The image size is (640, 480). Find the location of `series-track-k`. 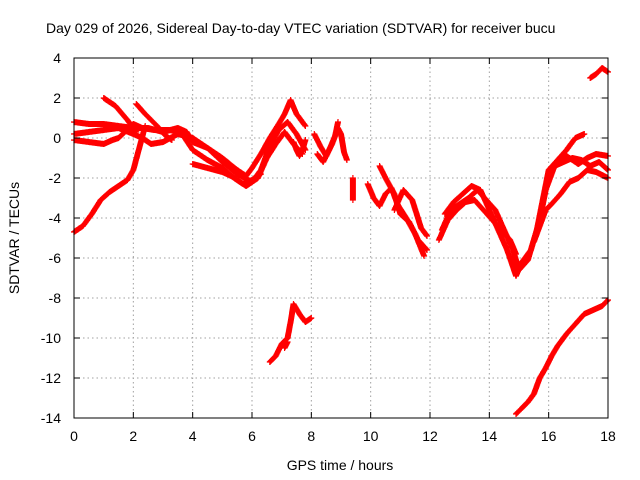

series-track-k is located at coordinates (352, 189).